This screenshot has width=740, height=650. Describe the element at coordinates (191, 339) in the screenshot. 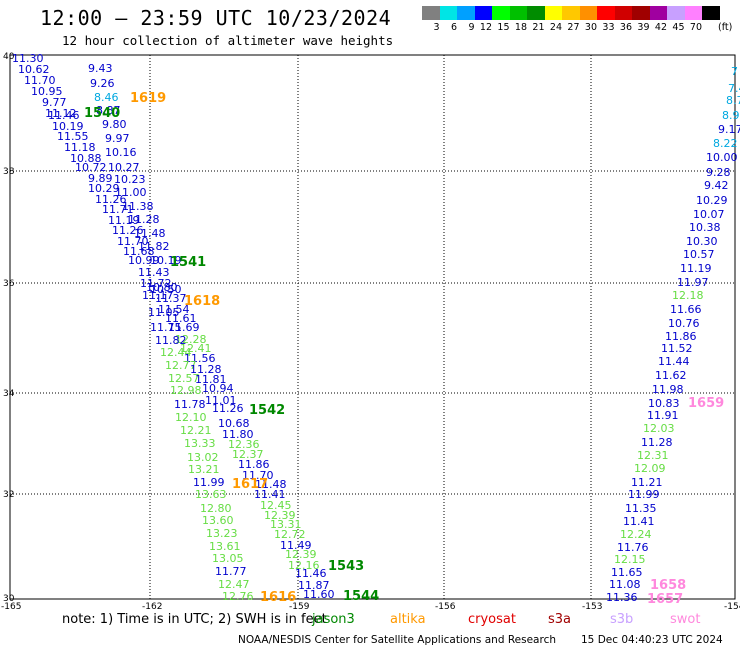

I see `wave-height-value: 12.28` at that location.